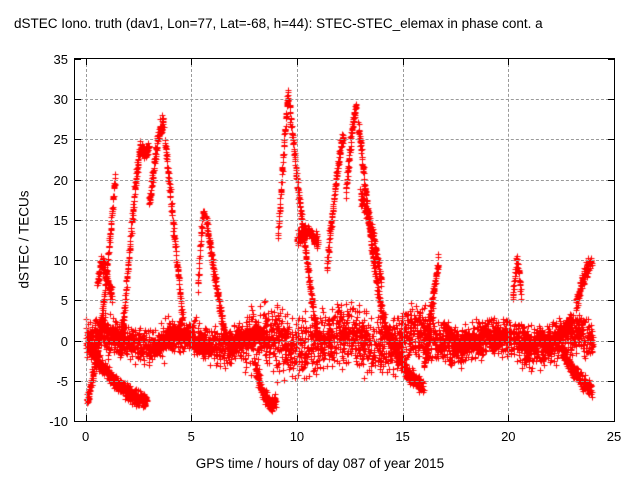 The height and width of the screenshot is (480, 640). I want to click on y-axis-tick-labels: -10 -5 0 5 10 15 20 25 30 35, so click(46, 240).